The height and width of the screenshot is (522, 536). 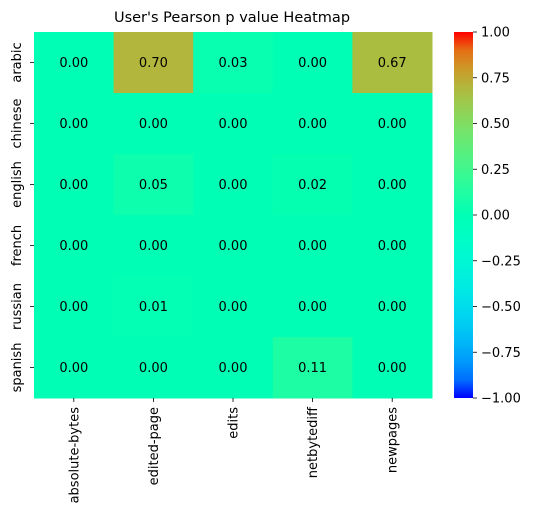 What do you see at coordinates (17, 184) in the screenshot?
I see `y-tick-label: english` at bounding box center [17, 184].